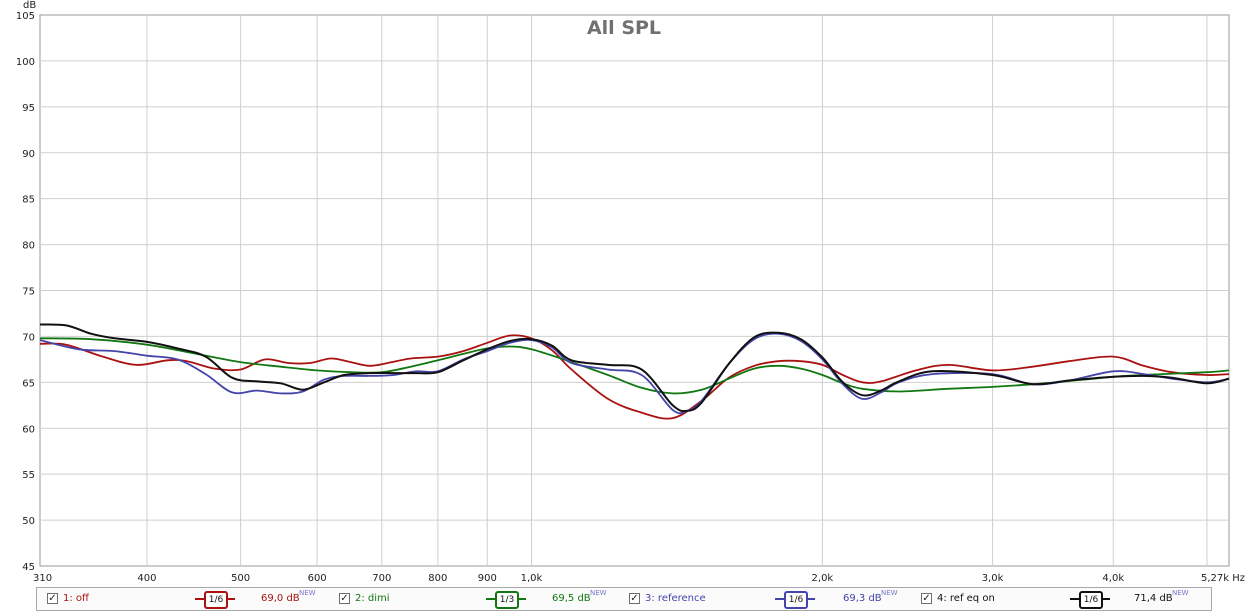  I want to click on y-tick-label: 105, so click(25, 16).